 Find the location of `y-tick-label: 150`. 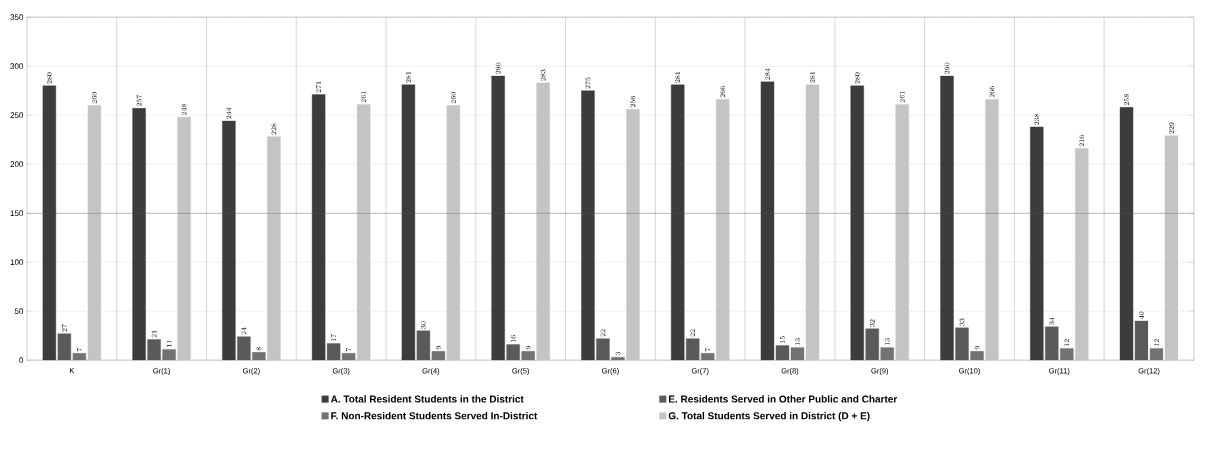

y-tick-label: 150 is located at coordinates (17, 213).